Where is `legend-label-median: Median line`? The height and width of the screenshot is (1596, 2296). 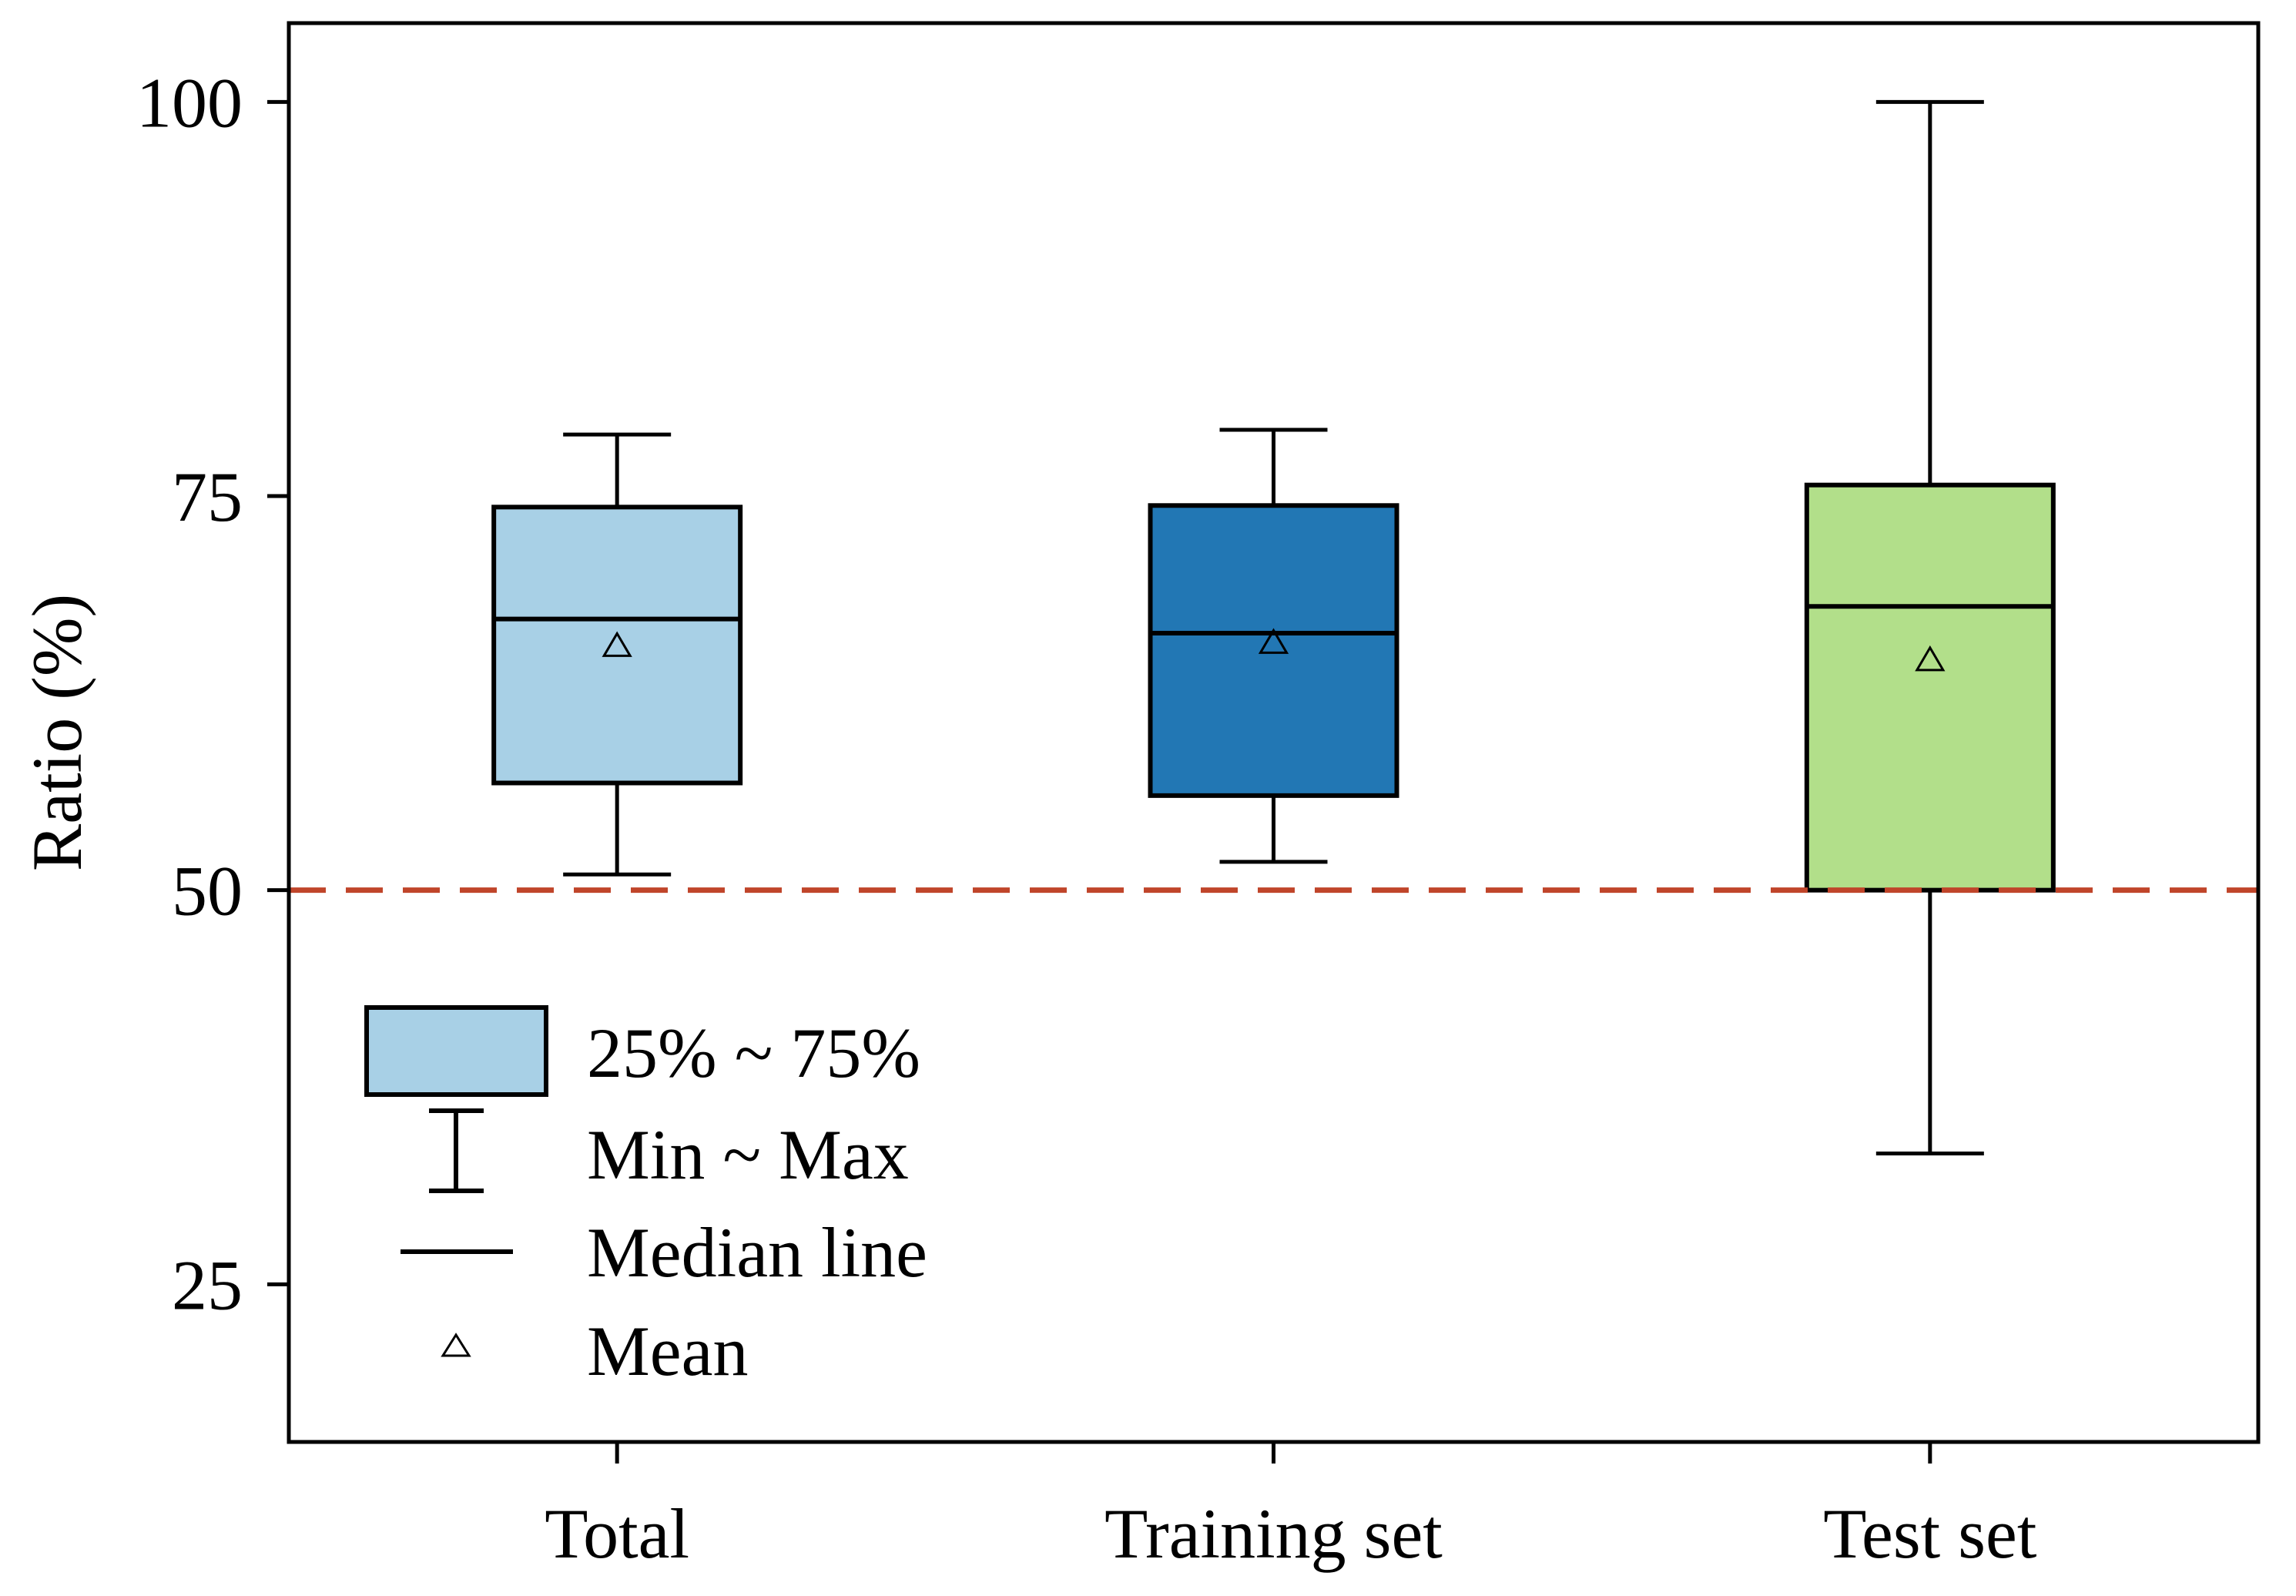 legend-label-median: Median line is located at coordinates (757, 1253).